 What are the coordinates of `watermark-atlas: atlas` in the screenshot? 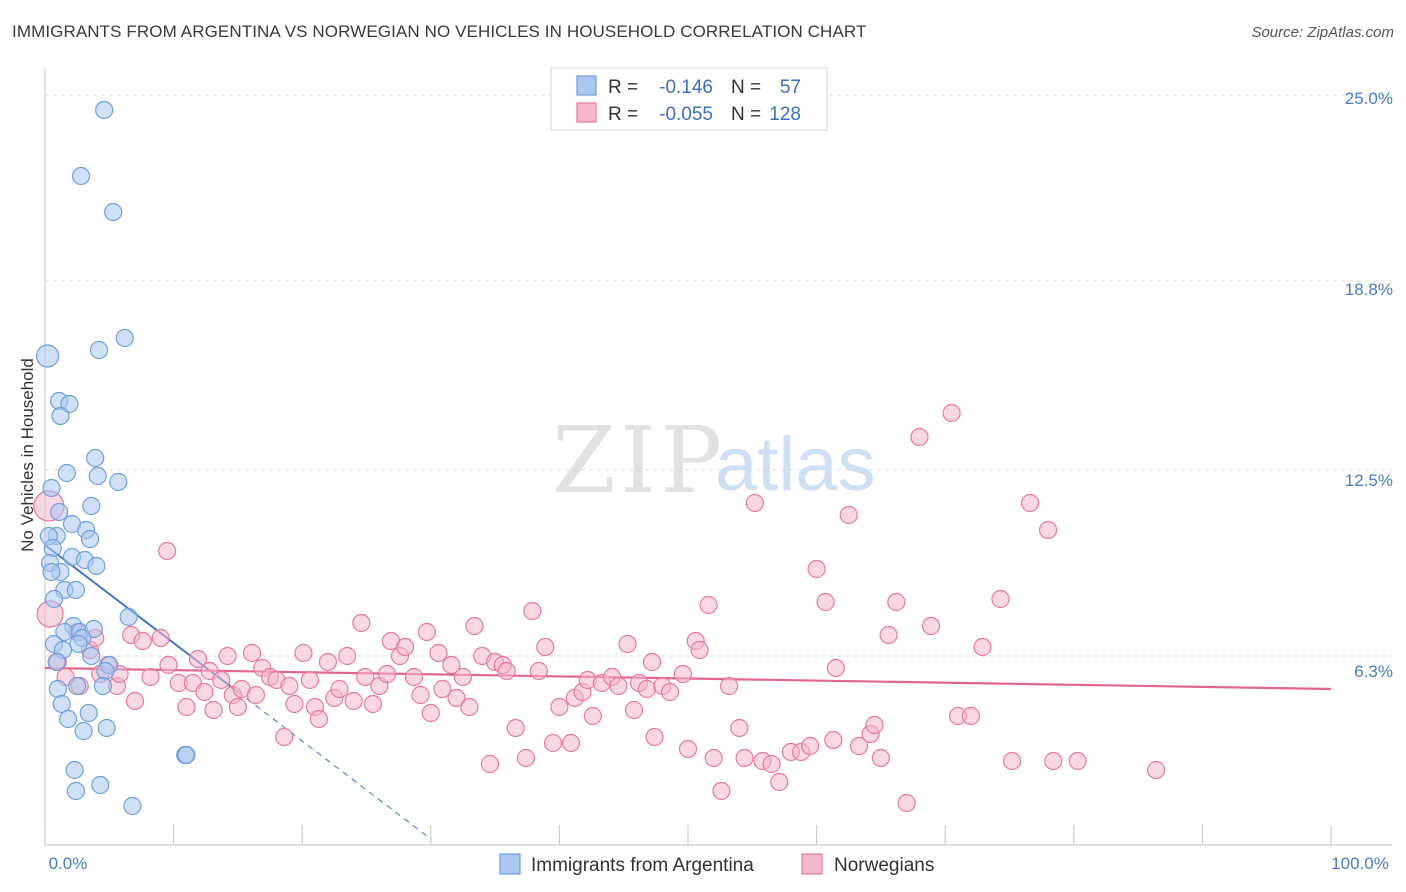 It's located at (795, 464).